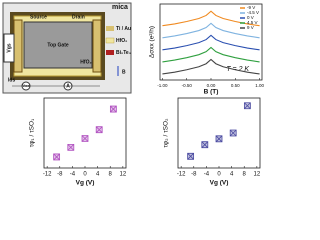  Describe the element at coordinates (250, 27) in the screenshot. I see `legend-label: 9 V` at that location.